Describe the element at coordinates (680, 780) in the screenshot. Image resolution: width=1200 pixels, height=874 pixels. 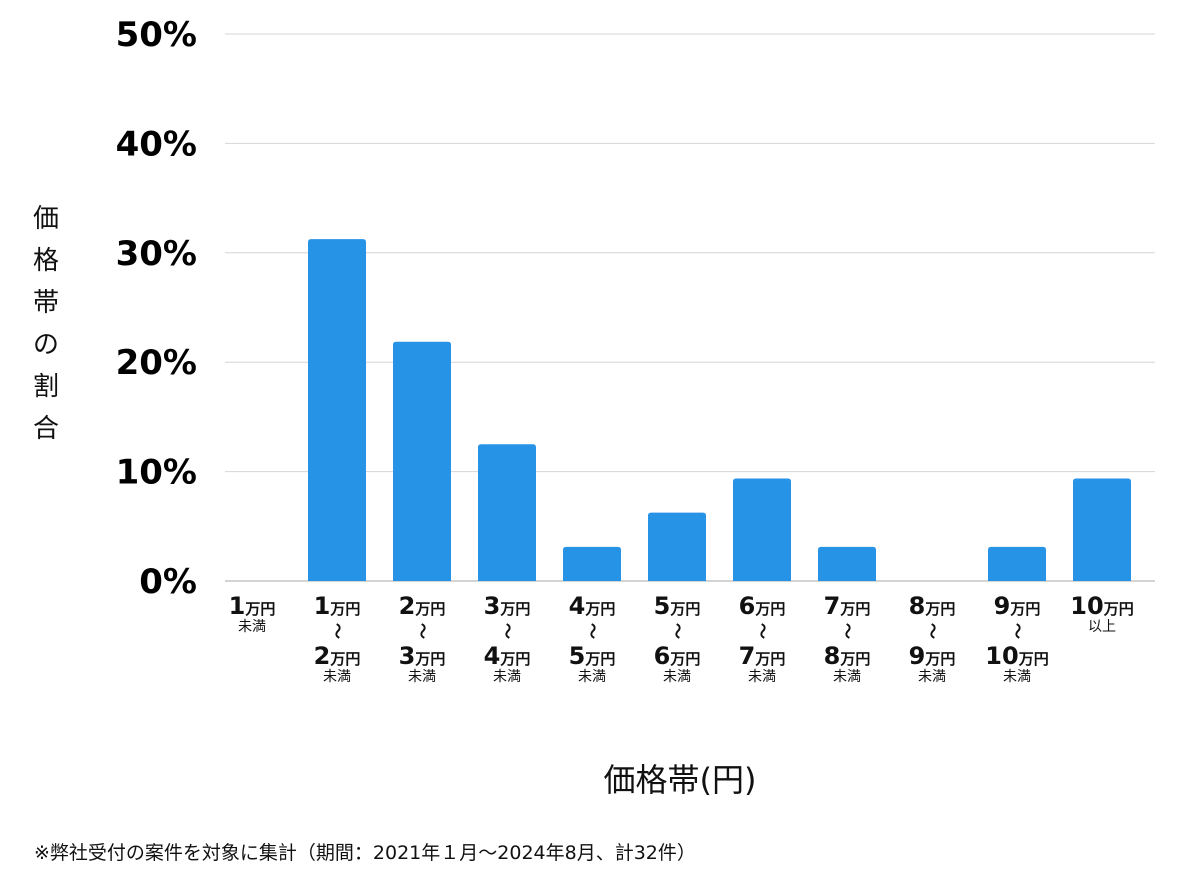
I see `x-axis-label: 価格帯(円)` at that location.